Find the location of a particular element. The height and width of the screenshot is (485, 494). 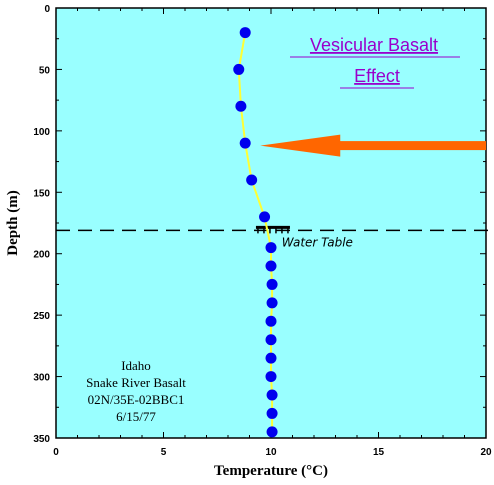

x-axis-title: Temperature (°C) is located at coordinates (271, 471).